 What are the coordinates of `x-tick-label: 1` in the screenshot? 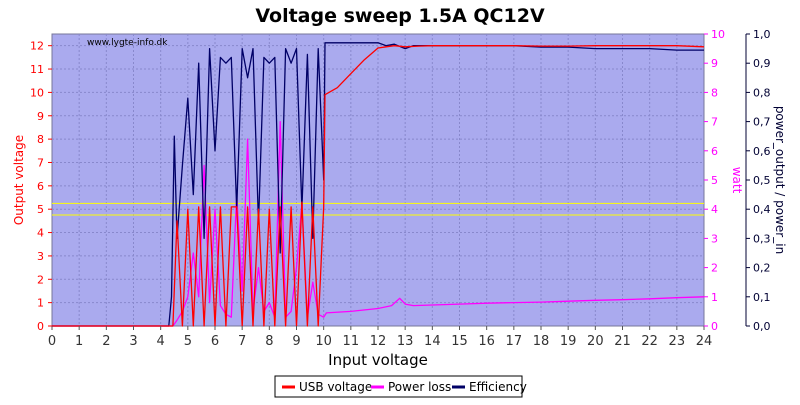 It's located at (79, 341).